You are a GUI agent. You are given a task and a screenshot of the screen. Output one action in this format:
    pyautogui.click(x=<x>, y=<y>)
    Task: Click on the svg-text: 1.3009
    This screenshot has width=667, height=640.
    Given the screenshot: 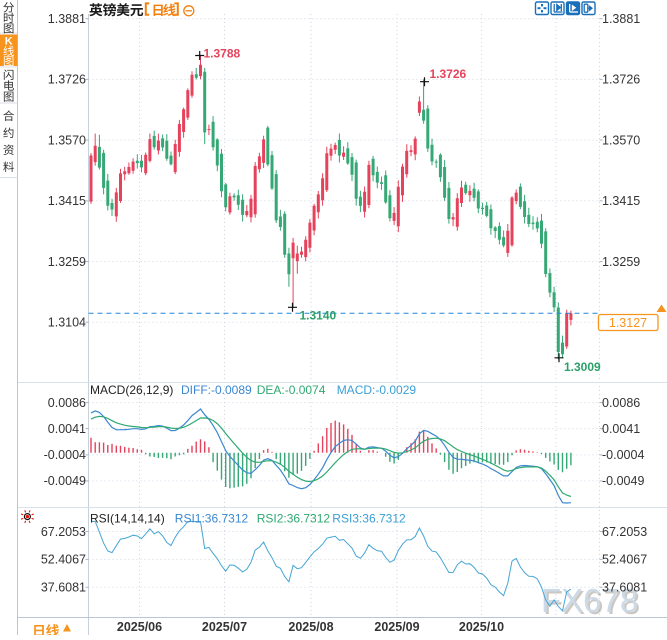 What is the action you would take?
    pyautogui.click(x=582, y=367)
    